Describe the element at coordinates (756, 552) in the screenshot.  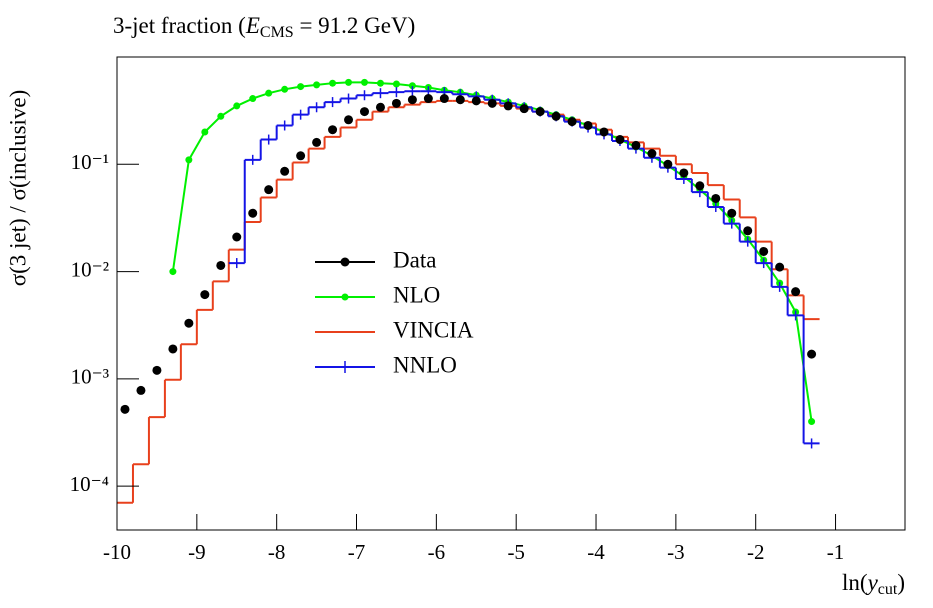
I see `x-tick-label: -2` at that location.